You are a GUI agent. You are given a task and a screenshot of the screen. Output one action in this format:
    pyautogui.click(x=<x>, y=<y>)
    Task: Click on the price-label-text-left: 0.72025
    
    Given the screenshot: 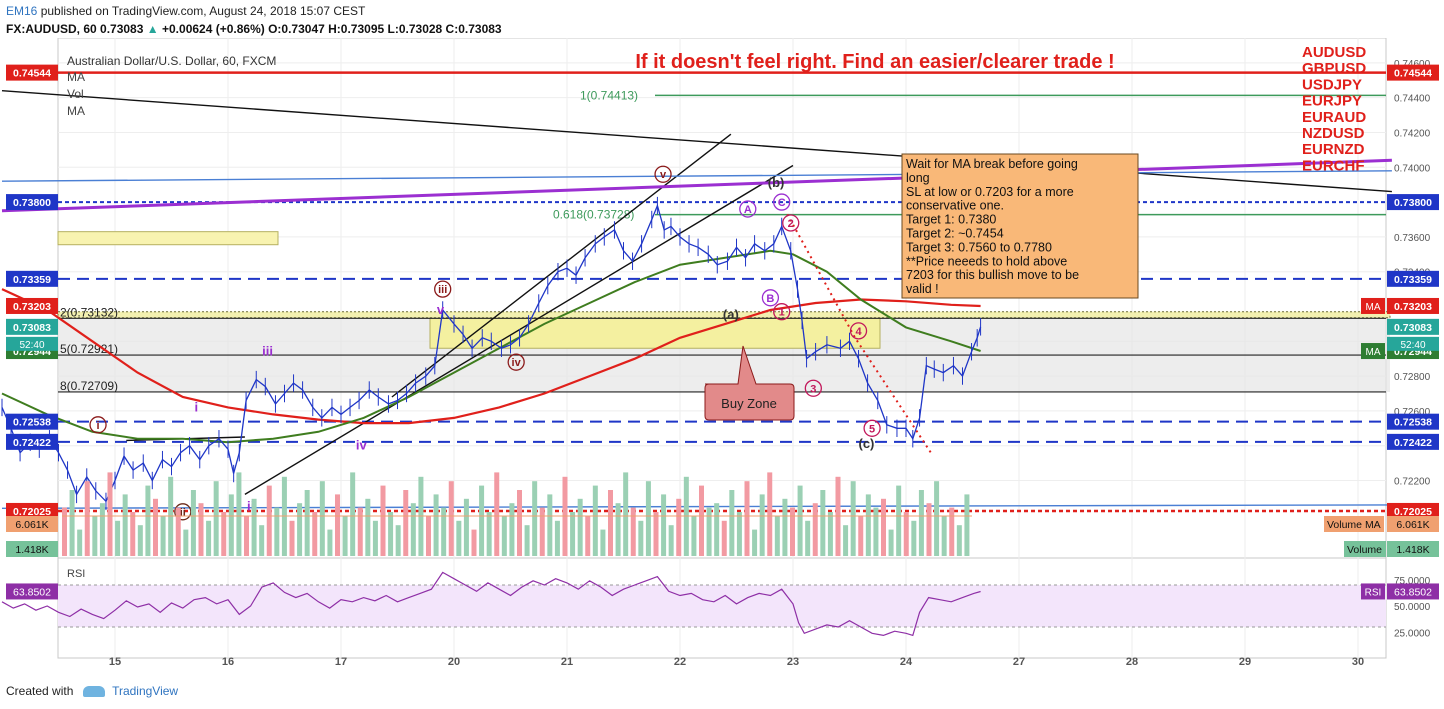 What is the action you would take?
    pyautogui.click(x=32, y=512)
    